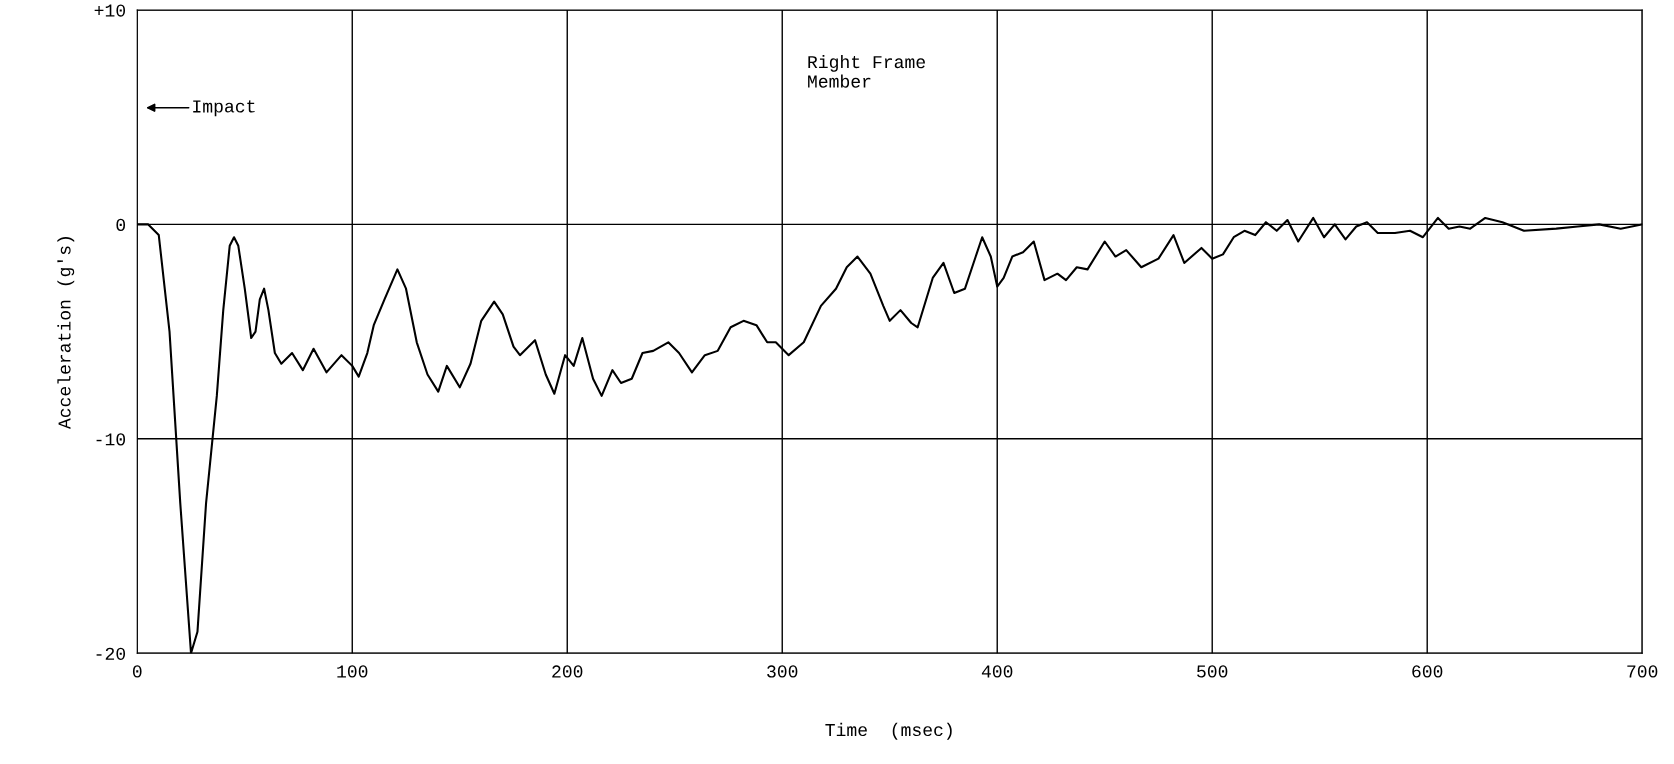  I want to click on x-tick-label: 400, so click(997, 671).